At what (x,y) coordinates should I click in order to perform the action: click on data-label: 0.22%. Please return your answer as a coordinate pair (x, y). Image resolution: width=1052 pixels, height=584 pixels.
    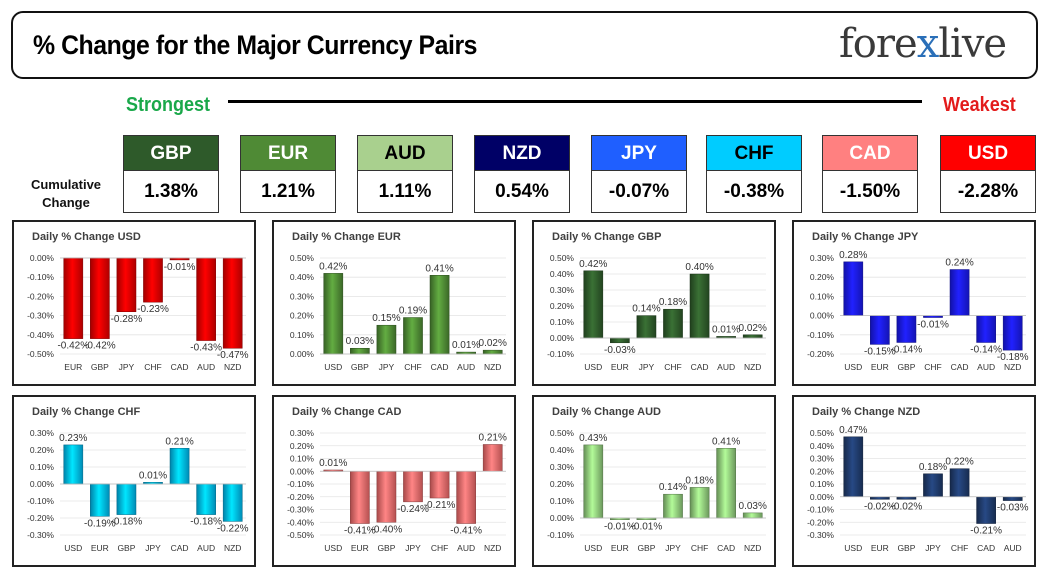
    Looking at the image, I should click on (959, 462).